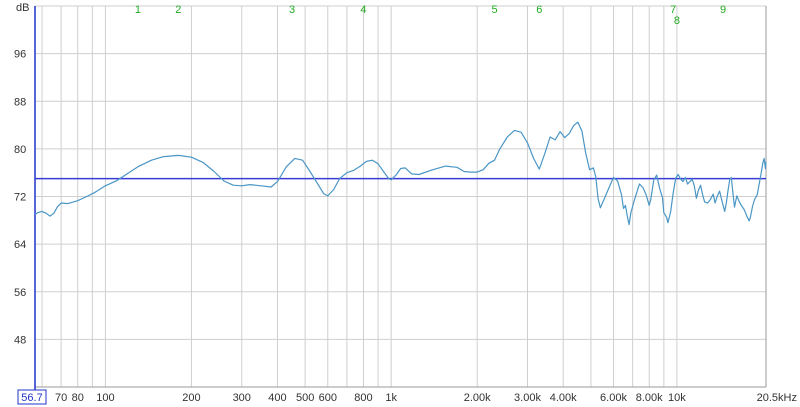  What do you see at coordinates (477, 398) in the screenshot?
I see `x-tick-label: 2.00k` at bounding box center [477, 398].